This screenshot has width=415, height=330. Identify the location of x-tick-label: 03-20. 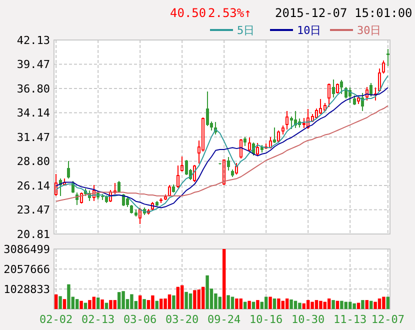
(182, 319).